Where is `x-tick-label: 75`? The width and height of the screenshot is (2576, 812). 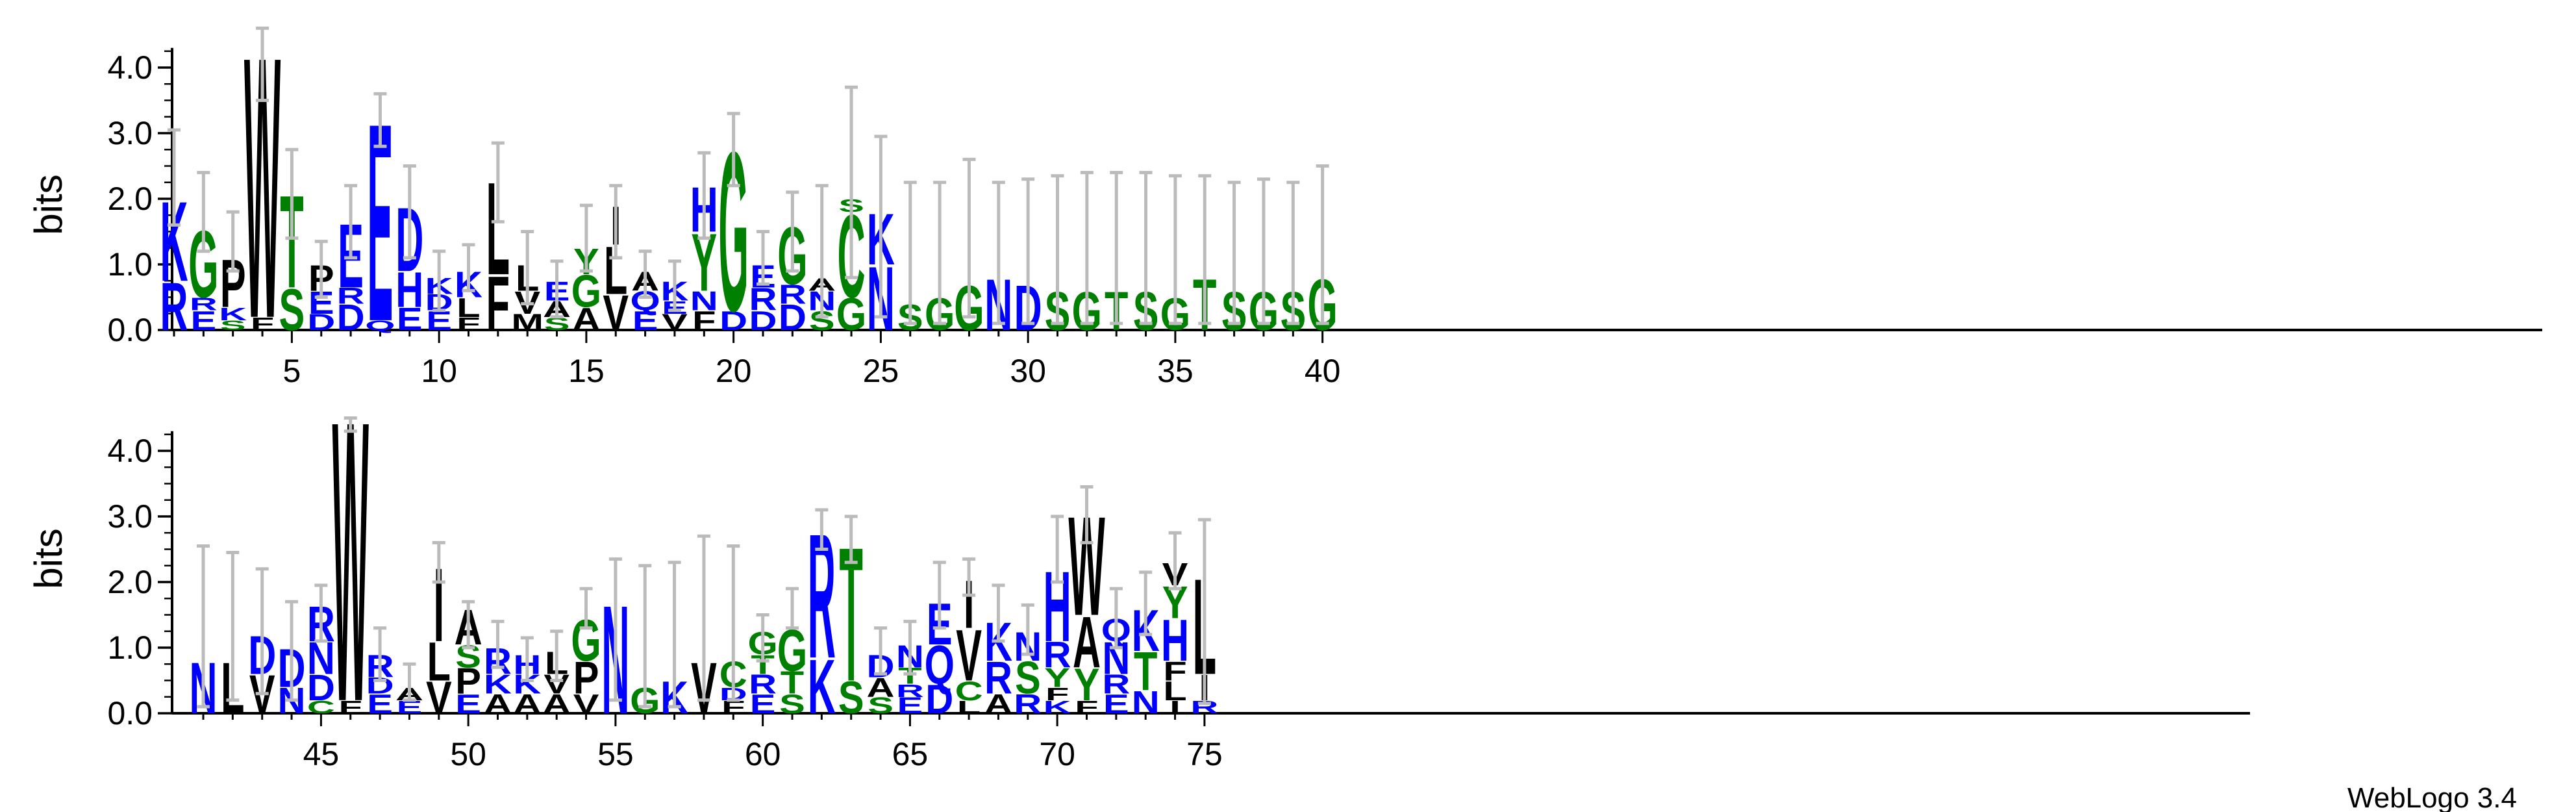 x-tick-label: 75 is located at coordinates (1204, 754).